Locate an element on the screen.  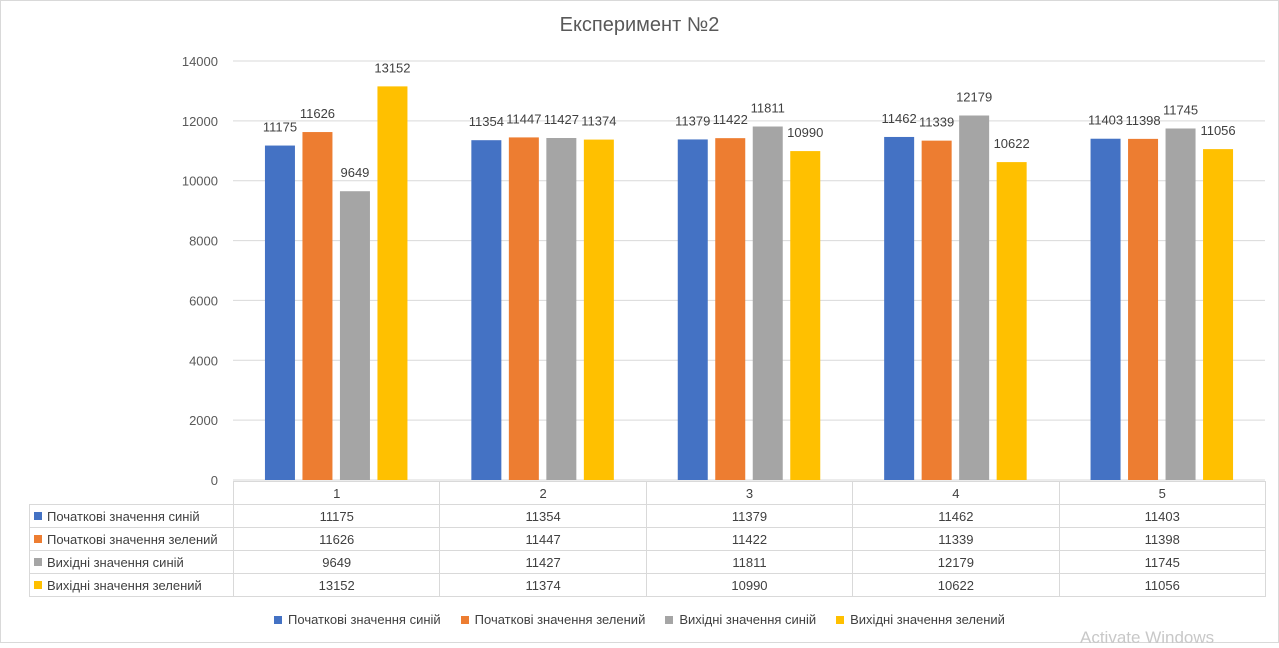
table-cell: 11422 is located at coordinates (749, 539).